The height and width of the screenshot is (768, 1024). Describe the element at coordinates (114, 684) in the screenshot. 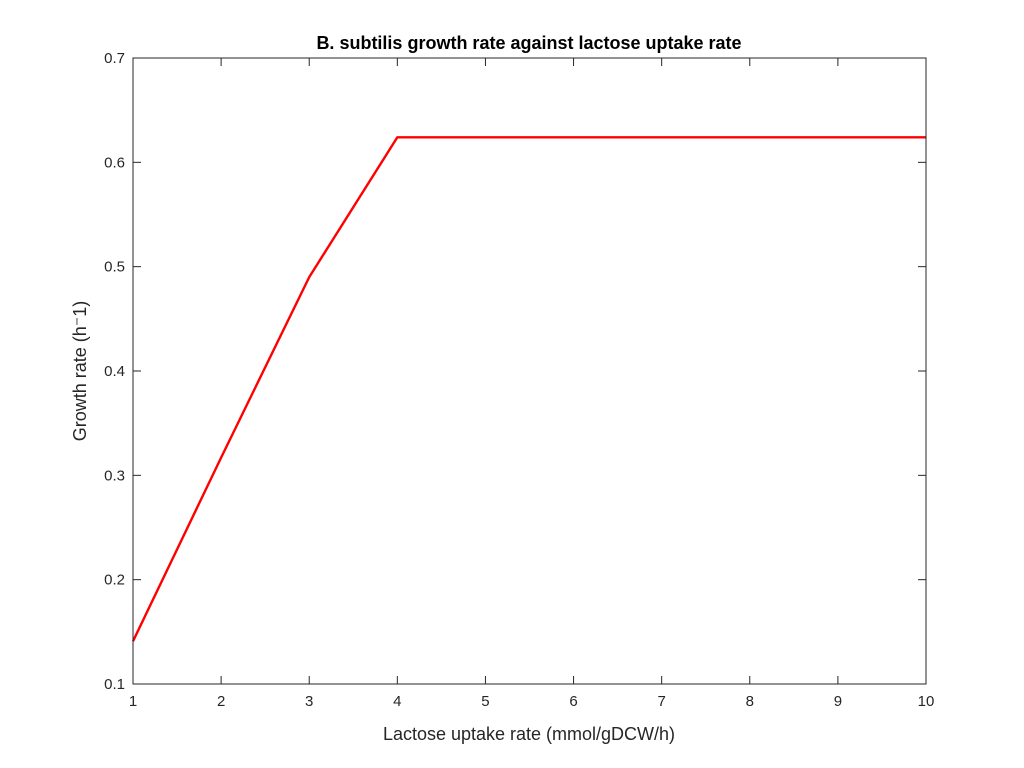

I see `y-tick-label: 0.1` at that location.